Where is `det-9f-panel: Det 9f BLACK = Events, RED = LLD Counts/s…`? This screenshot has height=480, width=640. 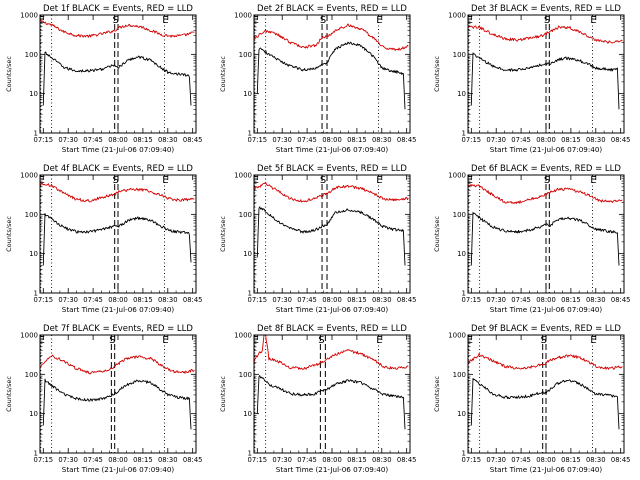
det-9f-panel: Det 9f BLACK = Events, RED = LLD Counts/s… is located at coordinates (531, 399).